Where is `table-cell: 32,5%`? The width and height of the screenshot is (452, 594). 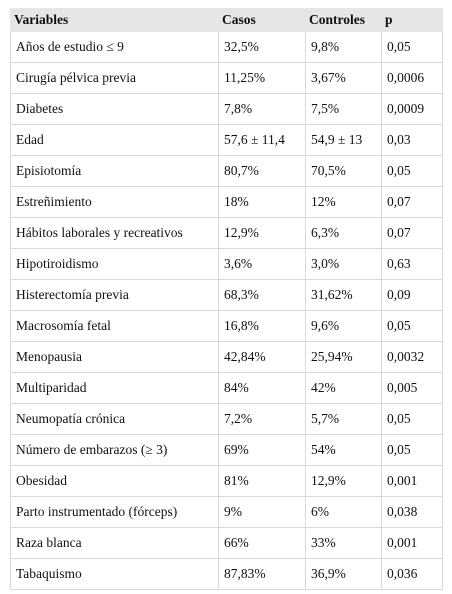 table-cell: 32,5% is located at coordinates (262, 47).